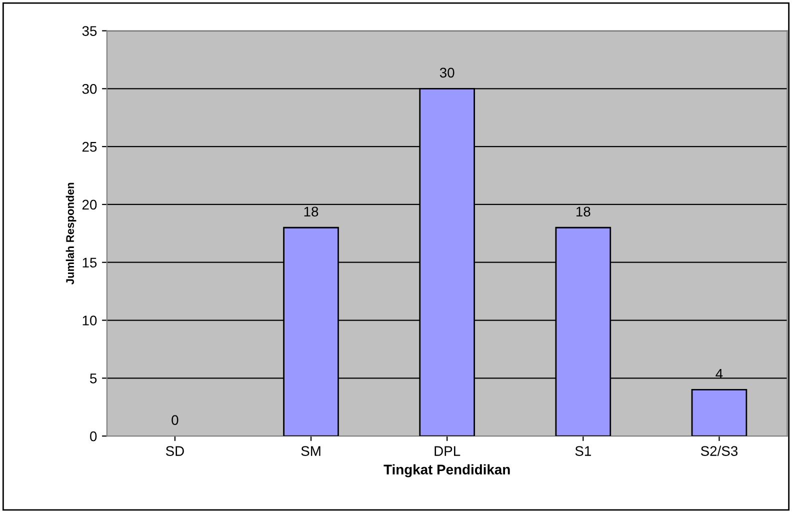  What do you see at coordinates (93, 436) in the screenshot?
I see `y-tick-label: 0` at bounding box center [93, 436].